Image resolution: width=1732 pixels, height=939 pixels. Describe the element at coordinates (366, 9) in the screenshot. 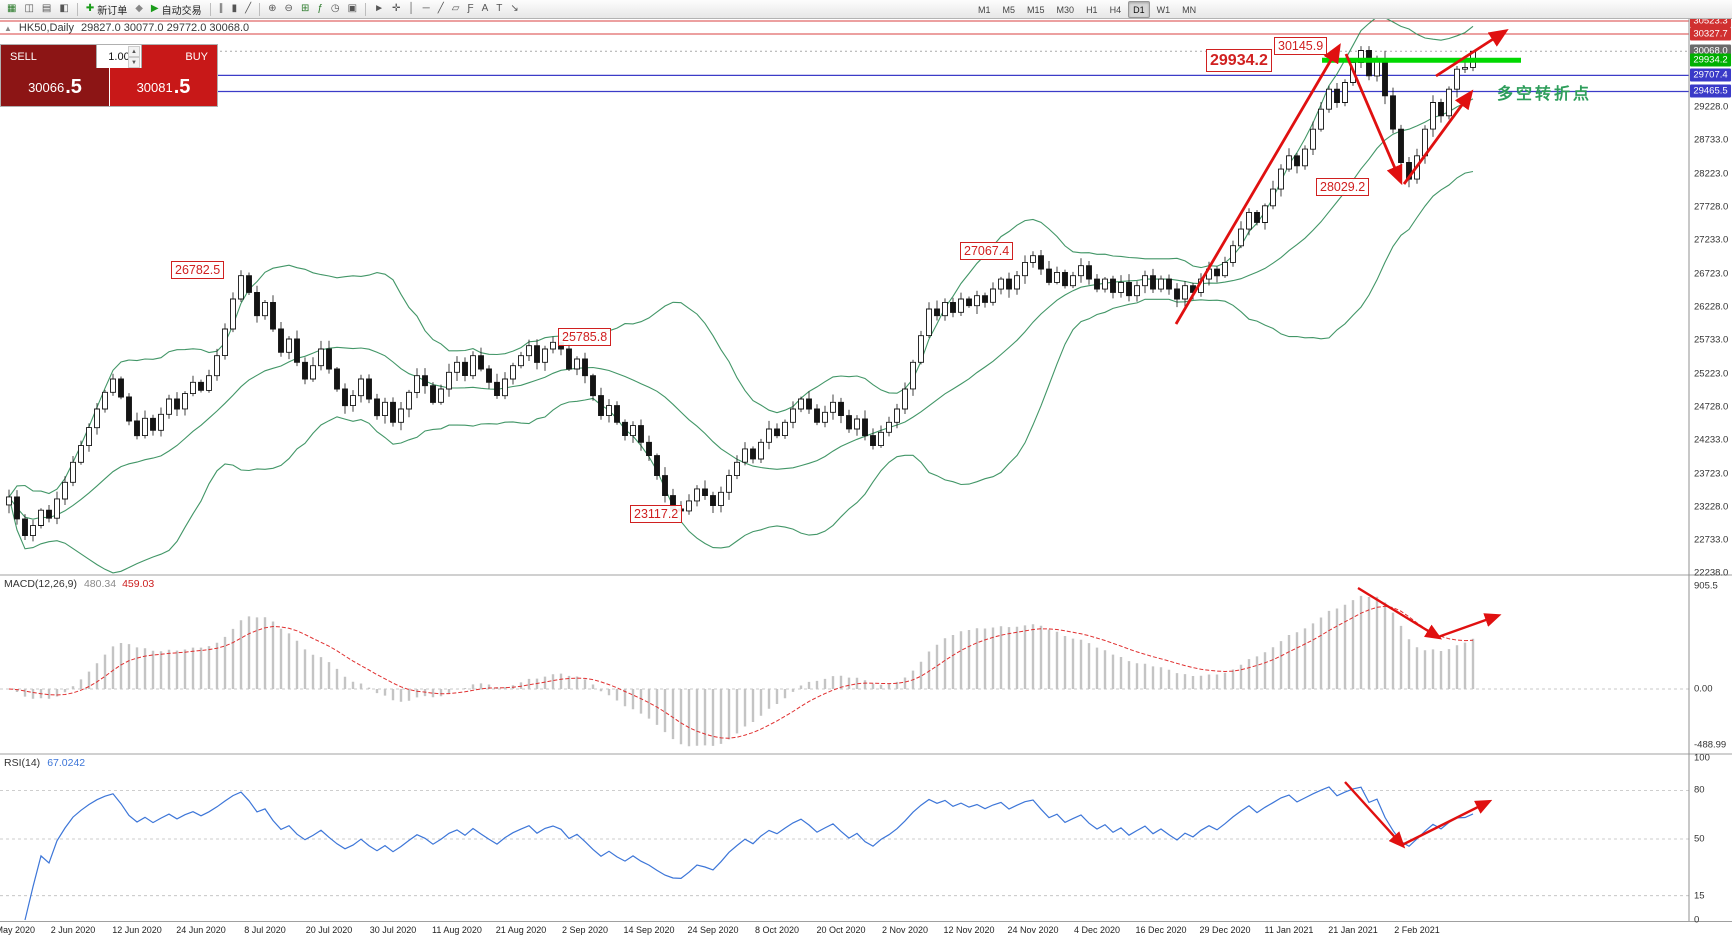

I see `toolbar-separator` at that location.